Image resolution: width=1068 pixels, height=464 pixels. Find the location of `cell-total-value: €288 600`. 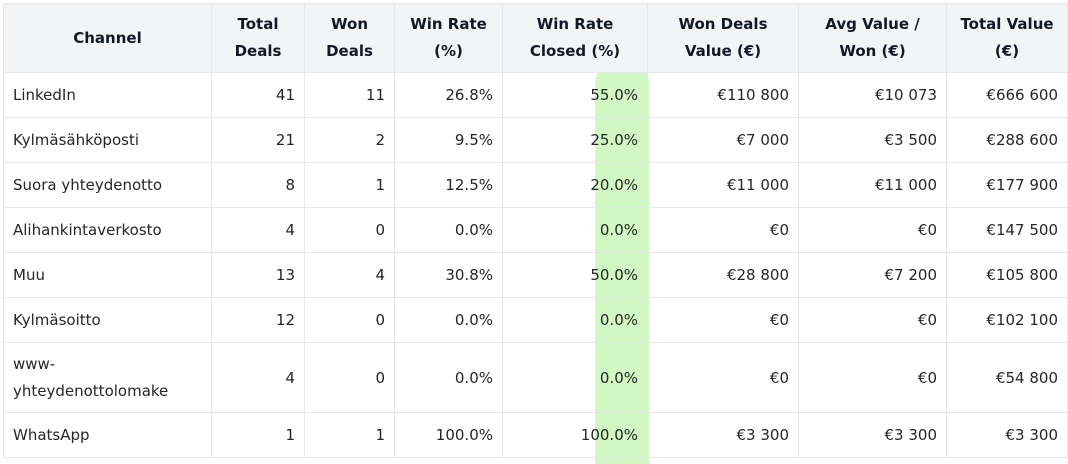

cell-total-value: €288 600 is located at coordinates (1007, 140).